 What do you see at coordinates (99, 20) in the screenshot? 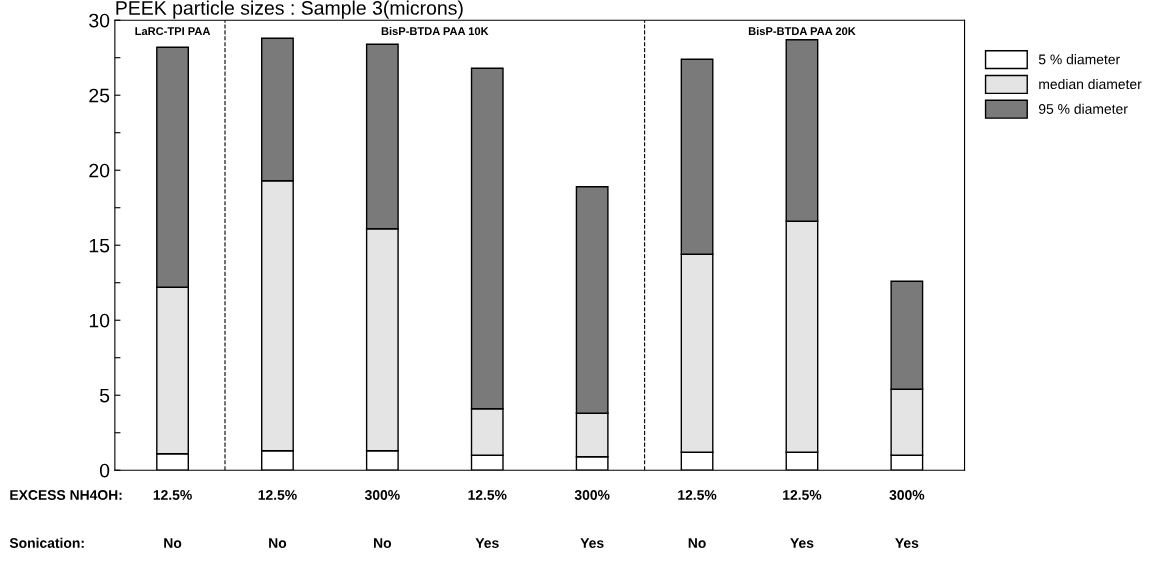
I see `y-tick-label: 30` at bounding box center [99, 20].